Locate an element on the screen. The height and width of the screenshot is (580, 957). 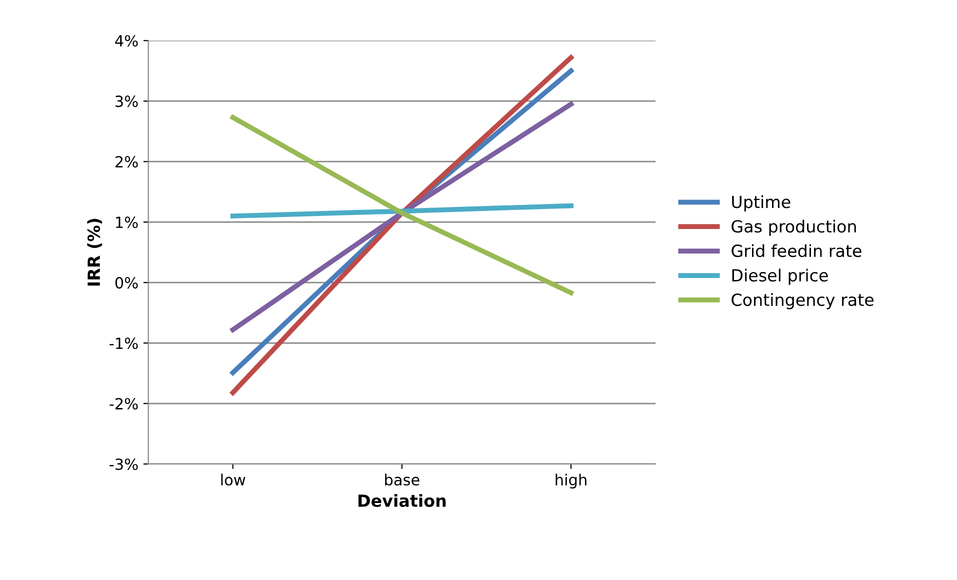
legend-label: Contingency rate is located at coordinates (803, 301).